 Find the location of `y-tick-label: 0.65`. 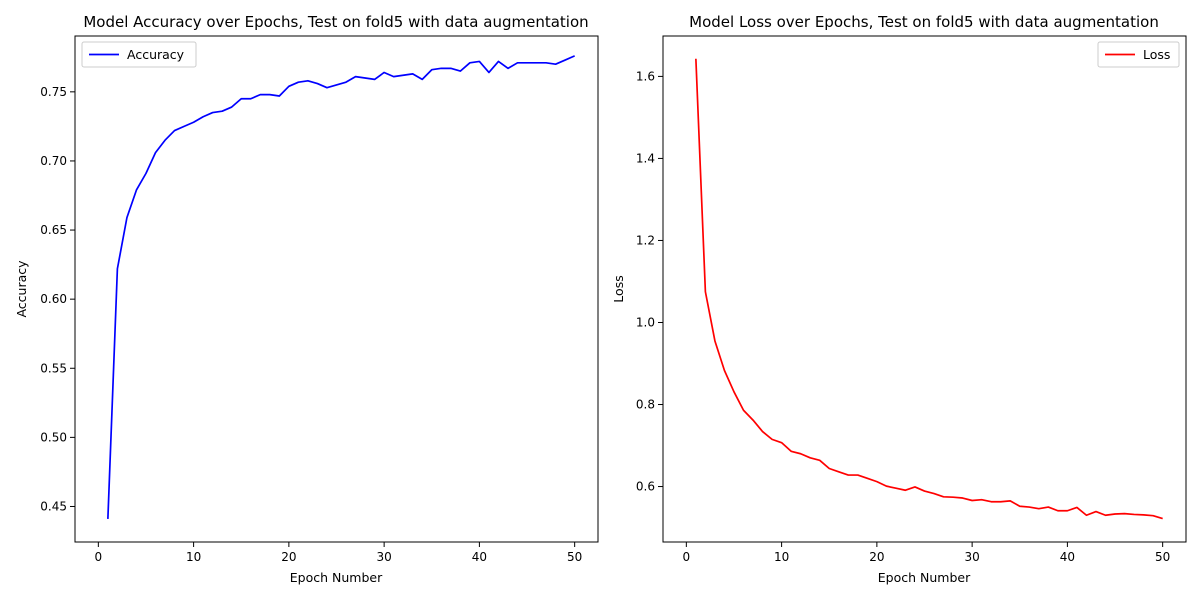

y-tick-label: 0.65 is located at coordinates (53, 230).